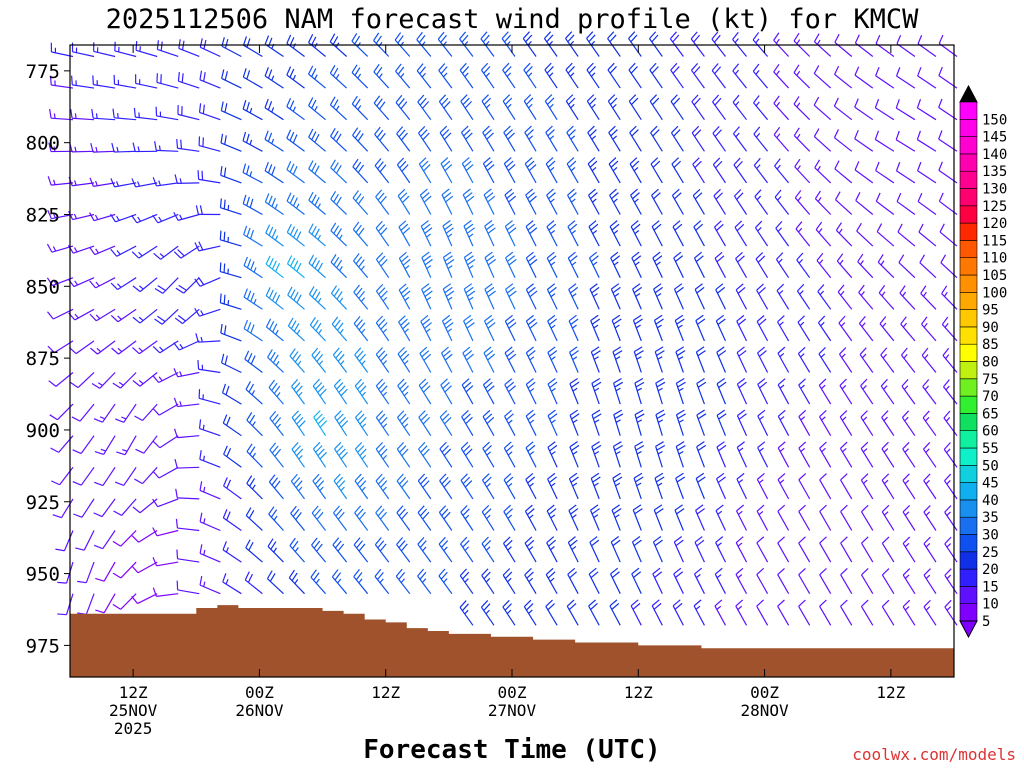  I want to click on colorbar-tick-label: 40, so click(990, 501).